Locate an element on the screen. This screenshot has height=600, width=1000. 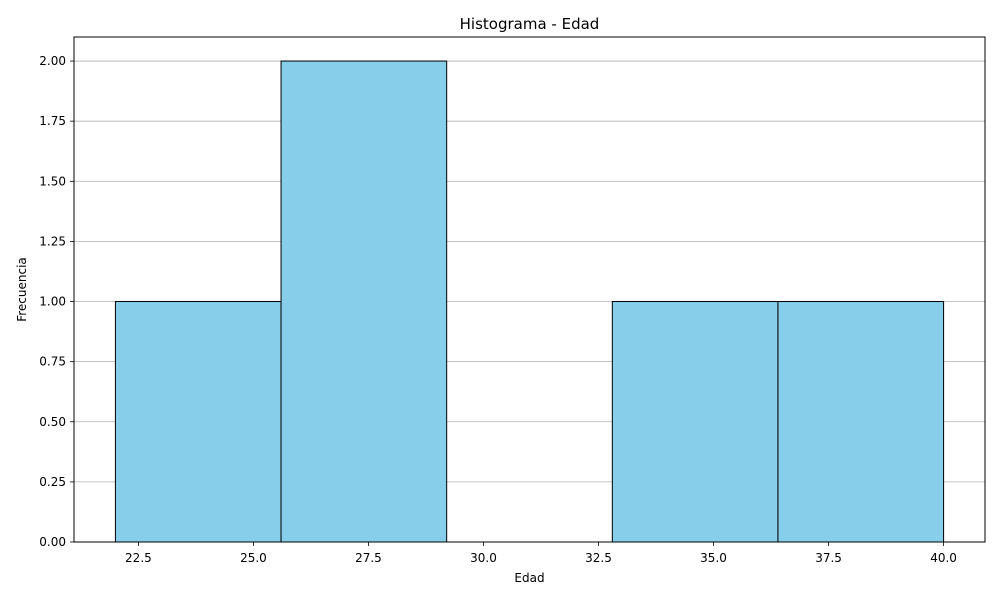
x-tick-label: 30.0 is located at coordinates (483, 558).